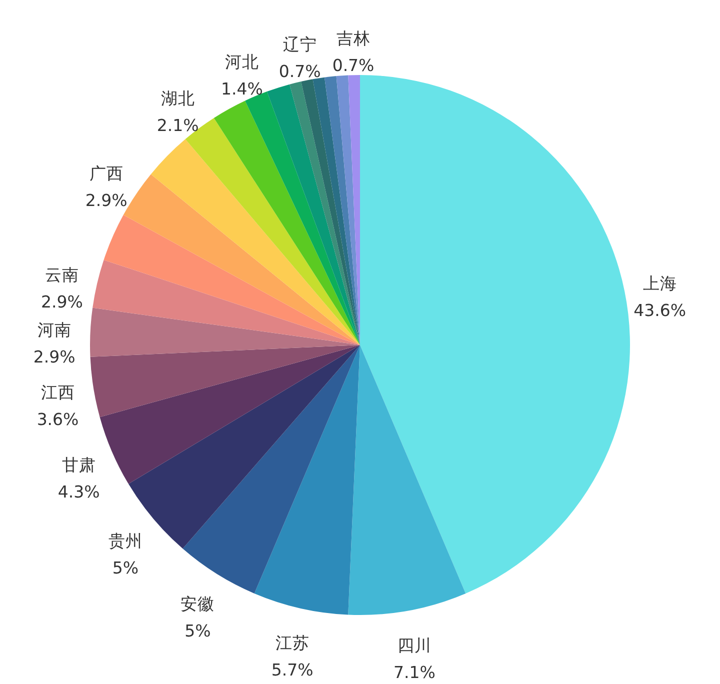 The image size is (720, 684). Describe the element at coordinates (57, 419) in the screenshot. I see `data-label: 3.6%` at that location.